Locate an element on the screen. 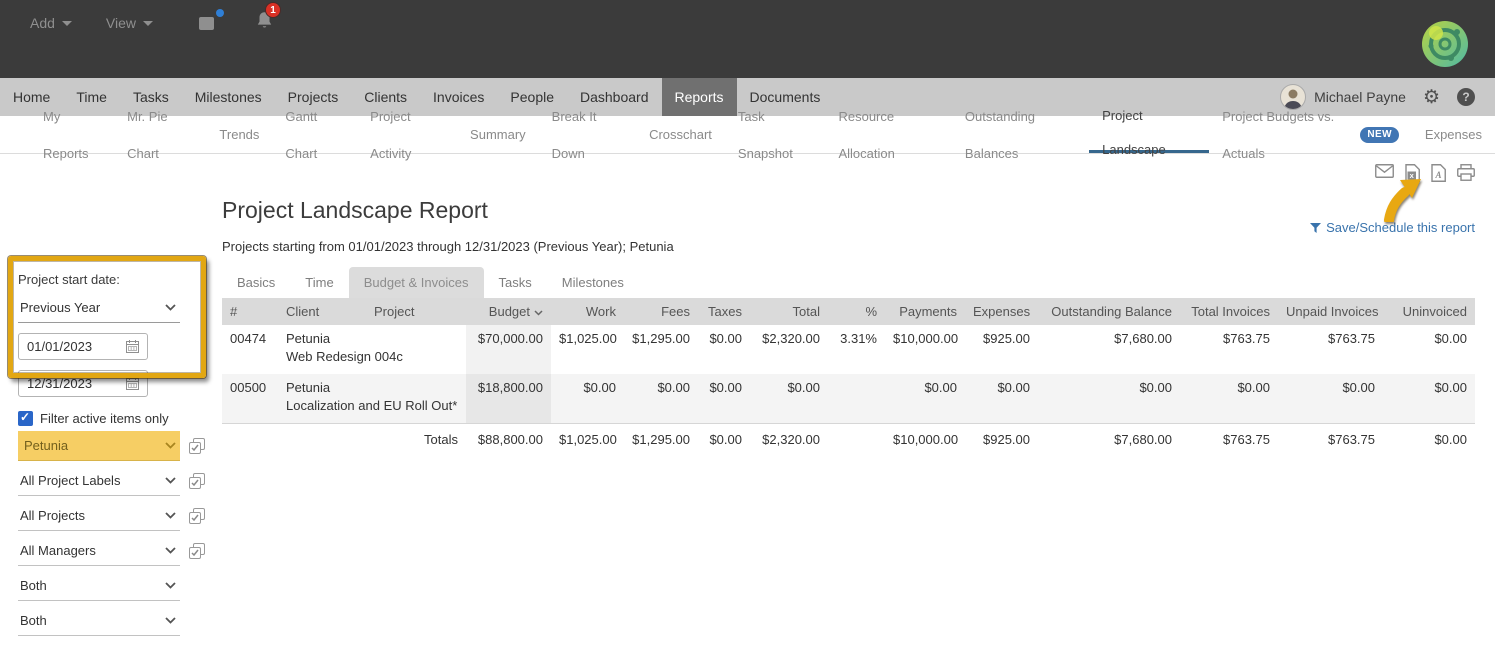 The width and height of the screenshot is (1495, 658). col-header-total: Total is located at coordinates (789, 311).